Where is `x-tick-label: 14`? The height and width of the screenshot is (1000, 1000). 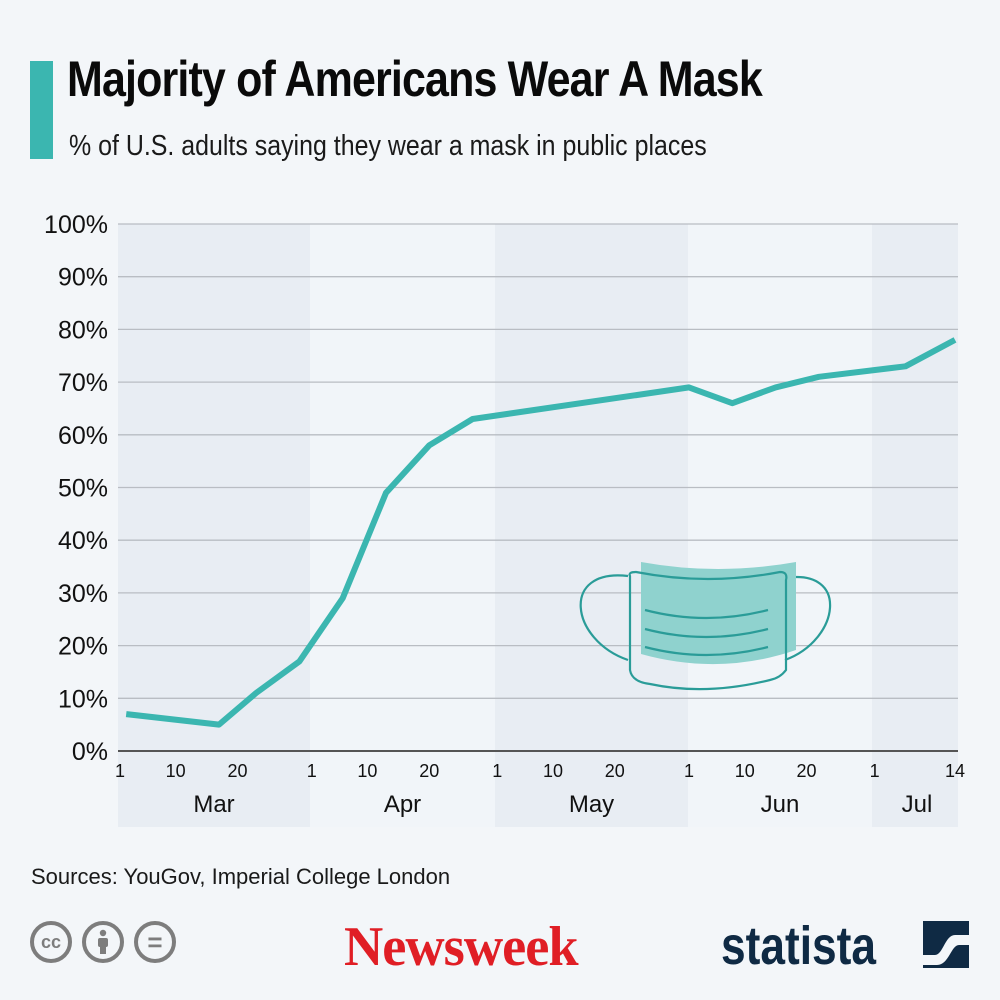
x-tick-label: 14 is located at coordinates (955, 771).